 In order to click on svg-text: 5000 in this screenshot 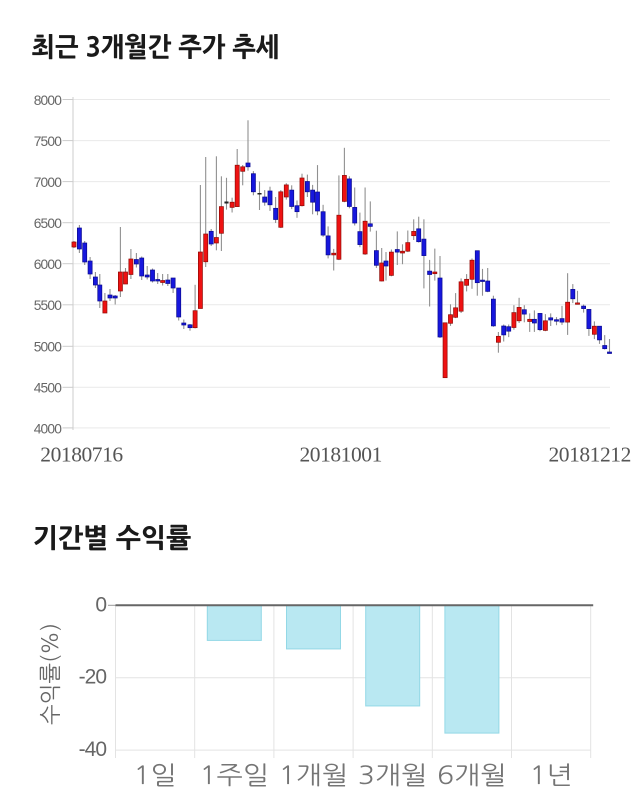, I will do `click(48, 347)`.